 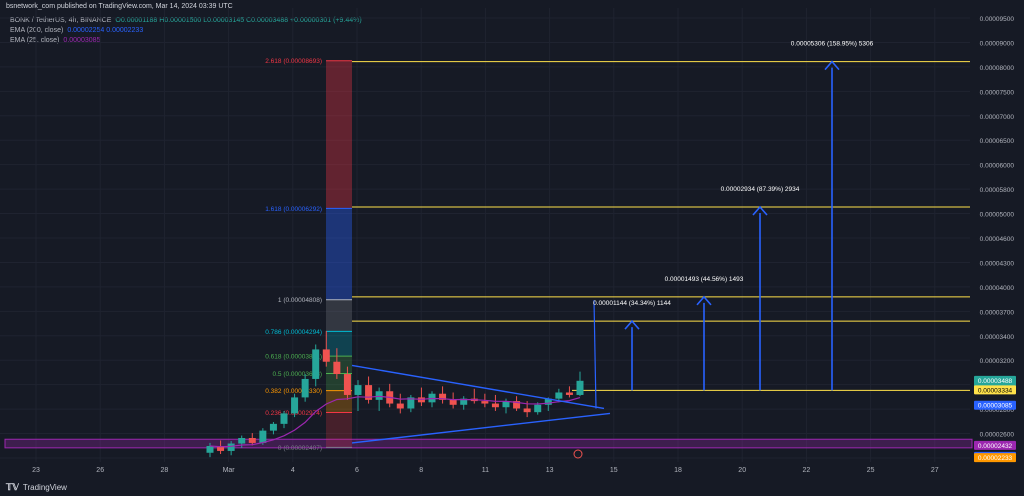 I want to click on fib-zone-red, so click(x=339, y=134).